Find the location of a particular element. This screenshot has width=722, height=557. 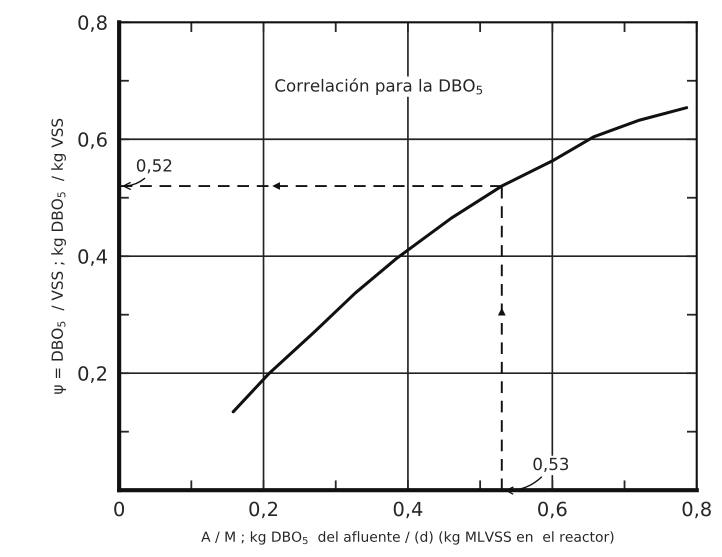

x-tick-label: 0,8 is located at coordinates (696, 510).